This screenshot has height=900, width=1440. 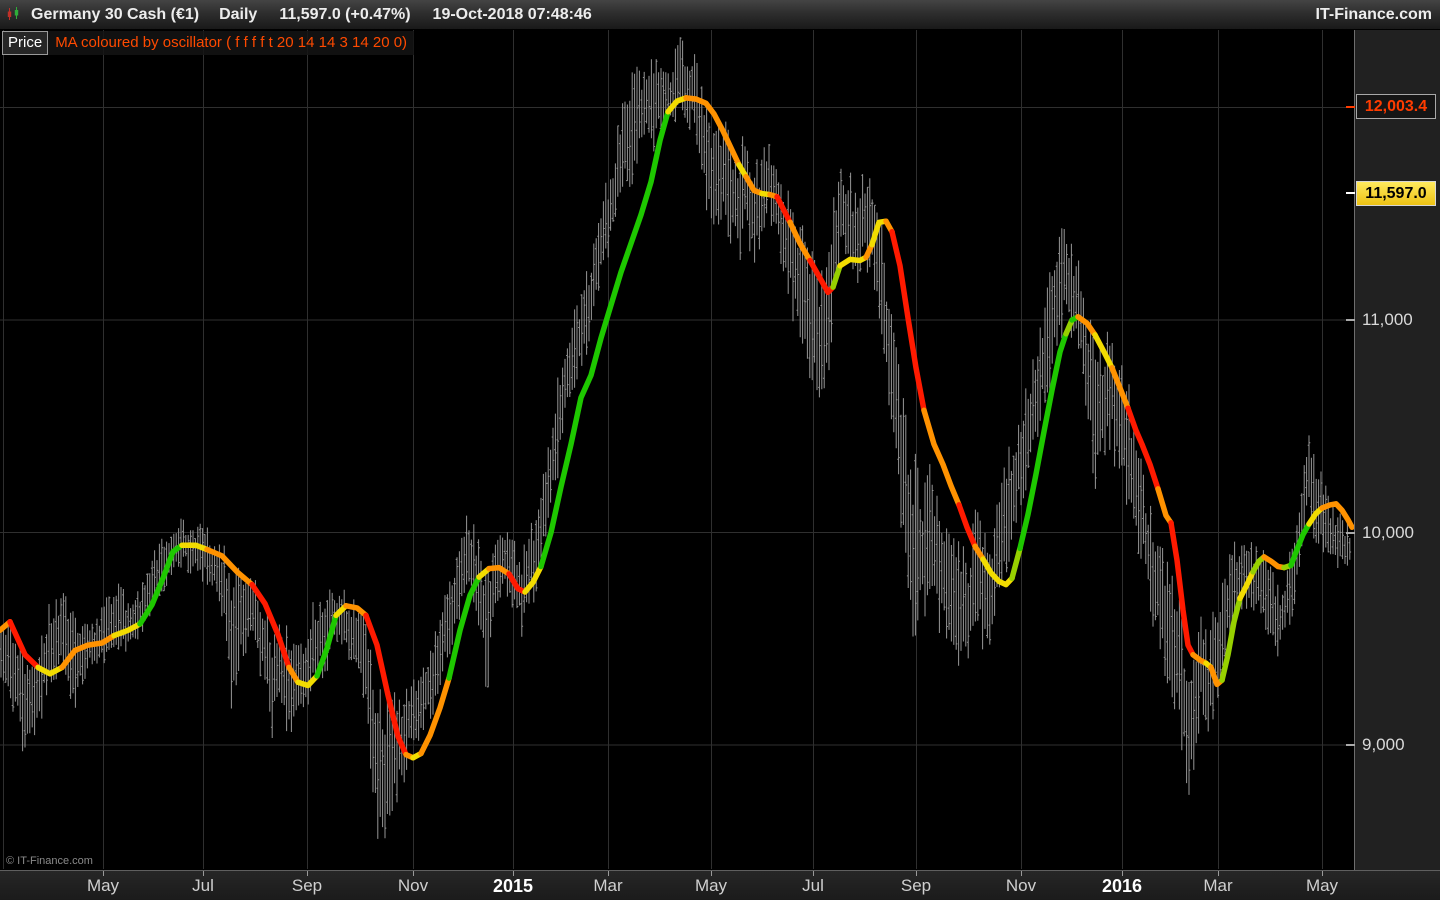 I want to click on y-axis-label: 9,000, so click(x=1383, y=744).